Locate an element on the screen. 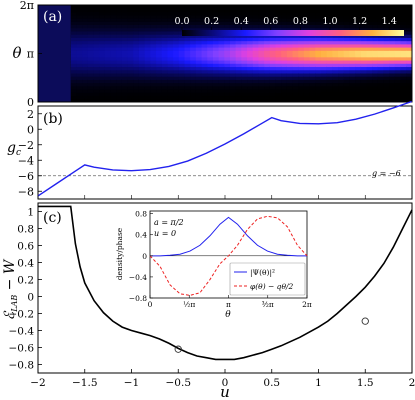 Image resolution: width=415 pixels, height=400 pixels. inset-xtick-label: ½π is located at coordinates (189, 304).